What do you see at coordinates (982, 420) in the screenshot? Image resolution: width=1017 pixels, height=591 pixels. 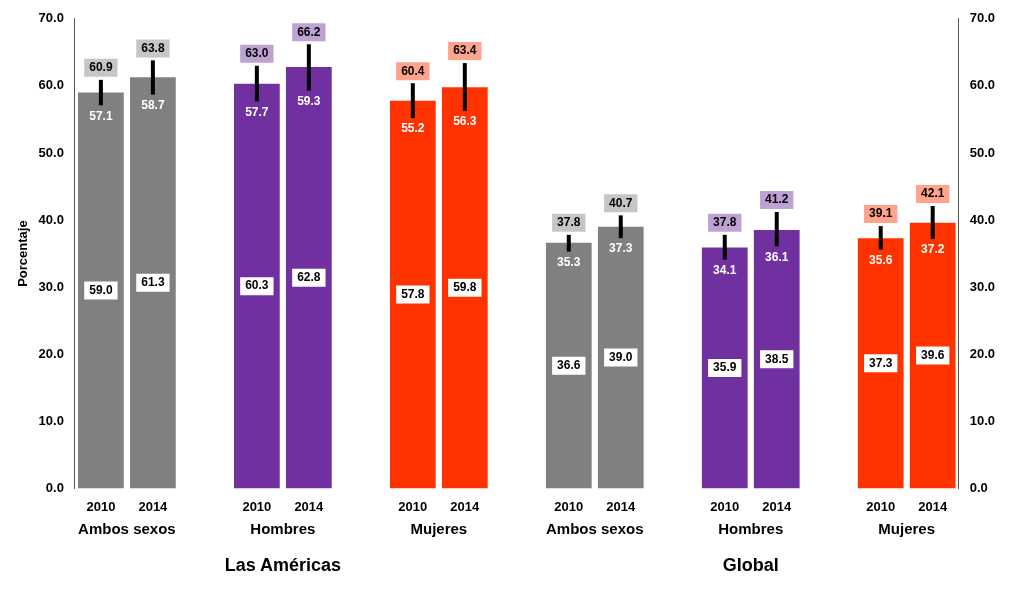 I see `y2-tick-label: 10.0` at bounding box center [982, 420].